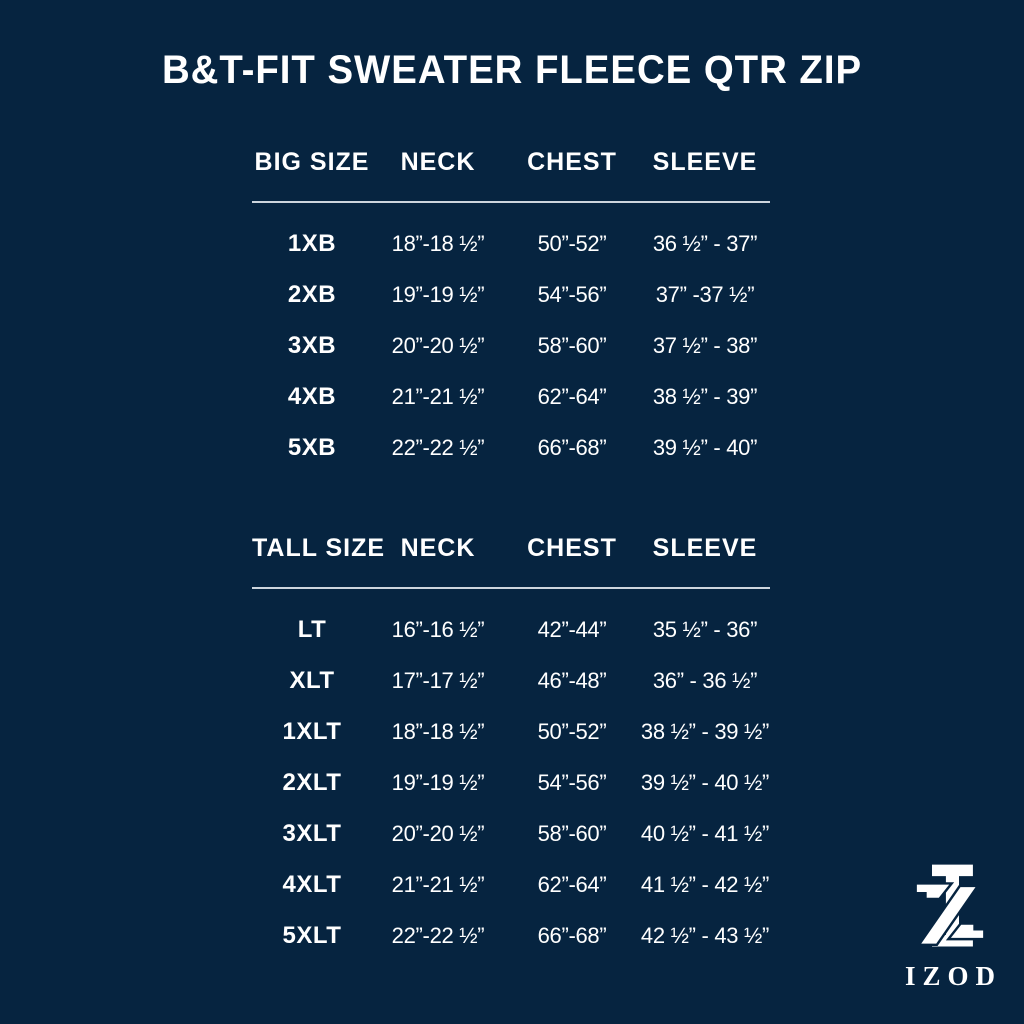  I want to click on size-cell: 3XLT, so click(312, 833).